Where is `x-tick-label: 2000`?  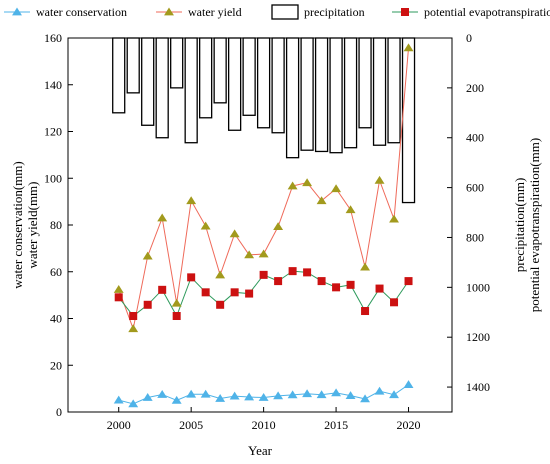 x-tick-label: 2000 is located at coordinates (119, 425).